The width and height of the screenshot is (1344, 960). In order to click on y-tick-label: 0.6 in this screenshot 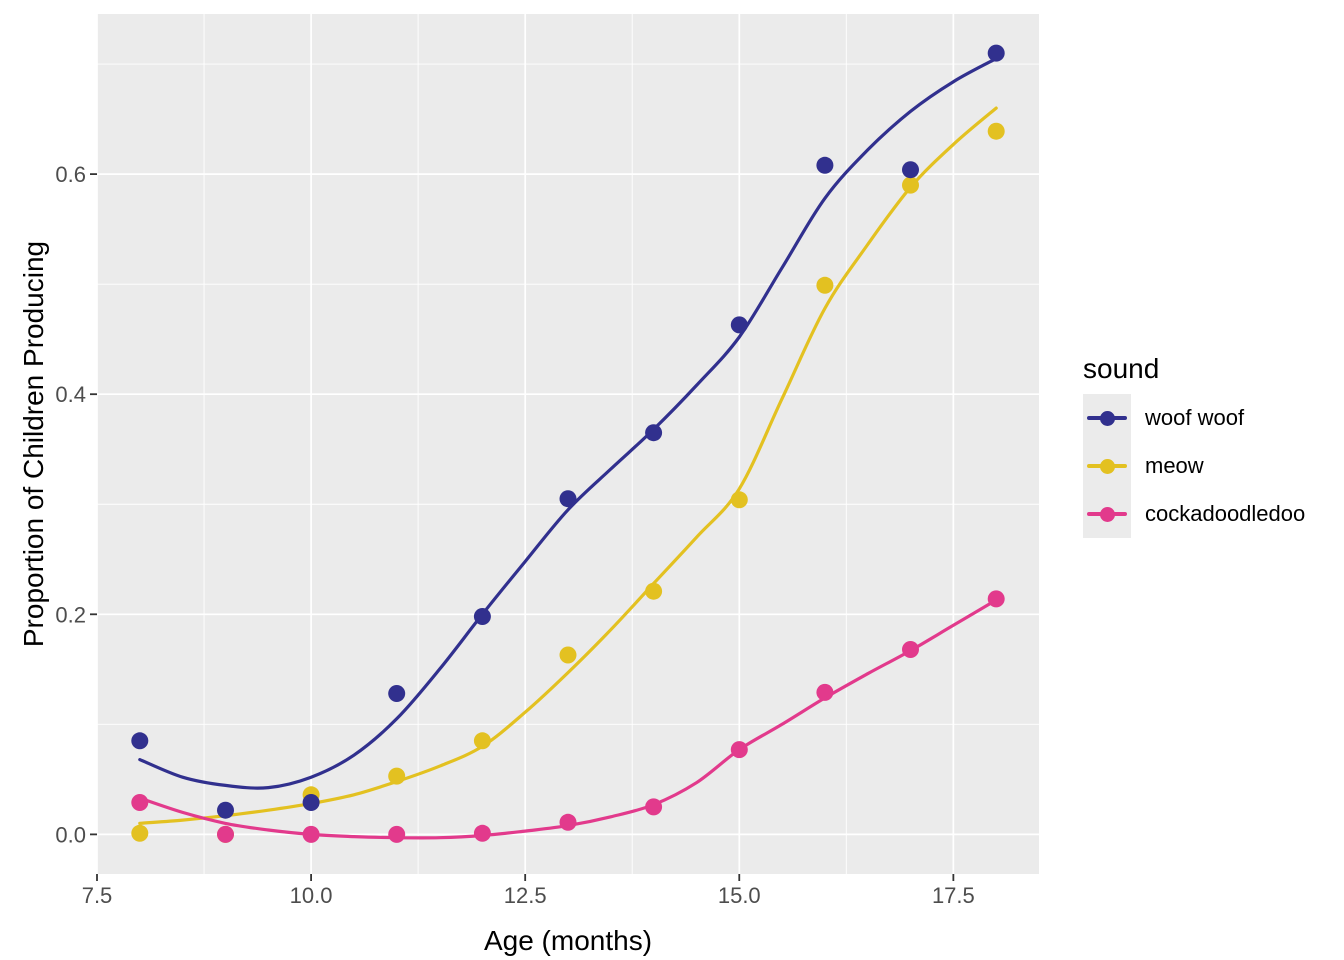, I will do `click(70, 174)`.